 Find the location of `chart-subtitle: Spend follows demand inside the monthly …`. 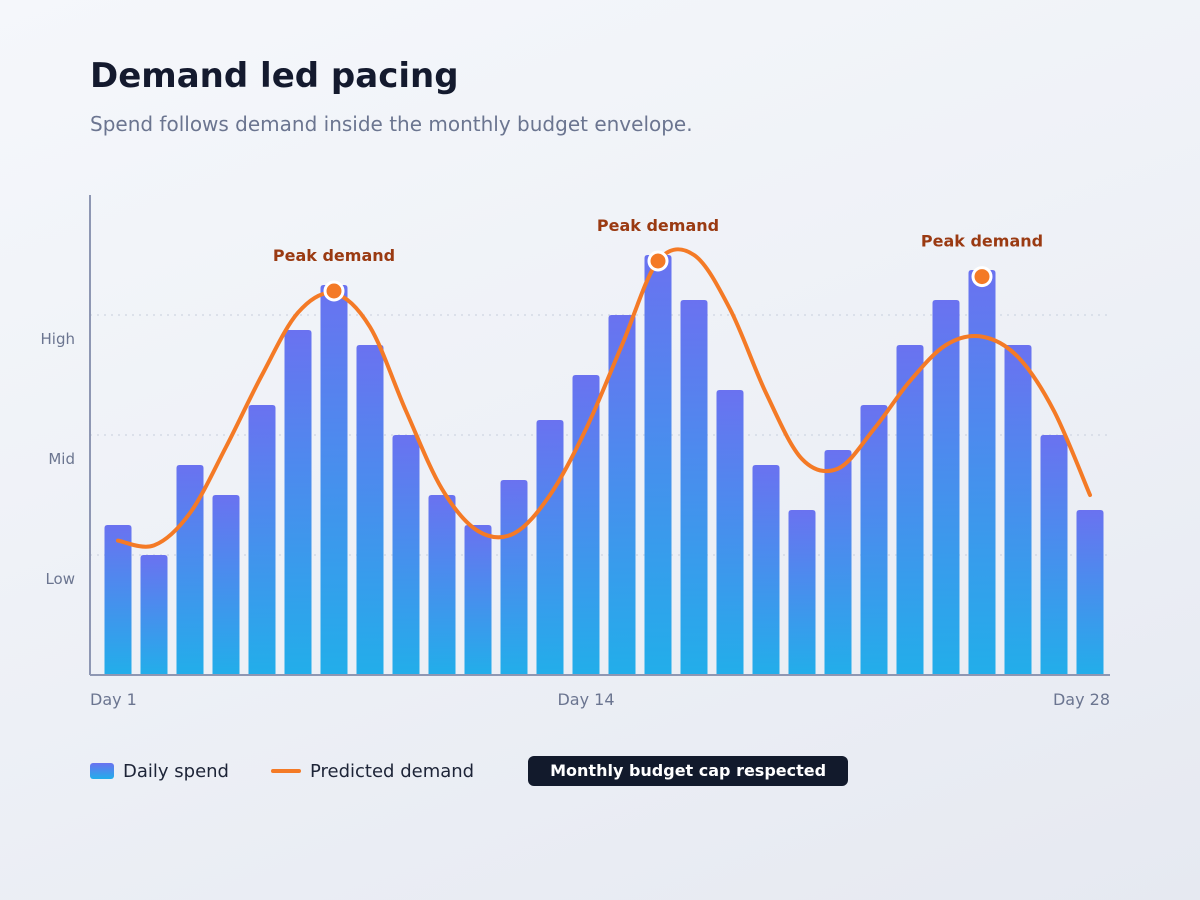

chart-subtitle: Spend follows demand inside the monthly … is located at coordinates (391, 124).